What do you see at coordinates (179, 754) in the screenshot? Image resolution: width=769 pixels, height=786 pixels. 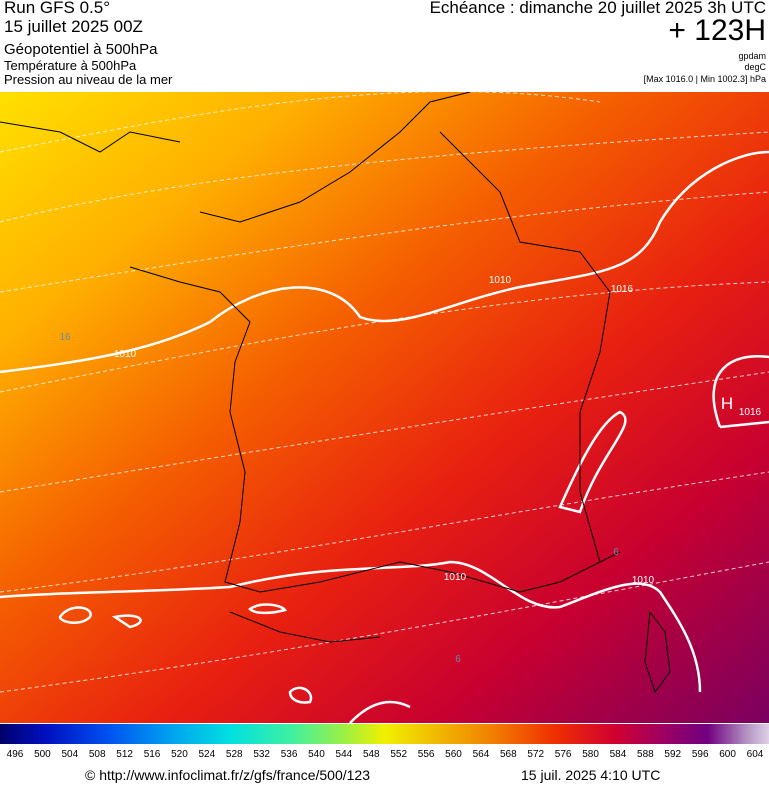 I see `scale-label: 520` at bounding box center [179, 754].